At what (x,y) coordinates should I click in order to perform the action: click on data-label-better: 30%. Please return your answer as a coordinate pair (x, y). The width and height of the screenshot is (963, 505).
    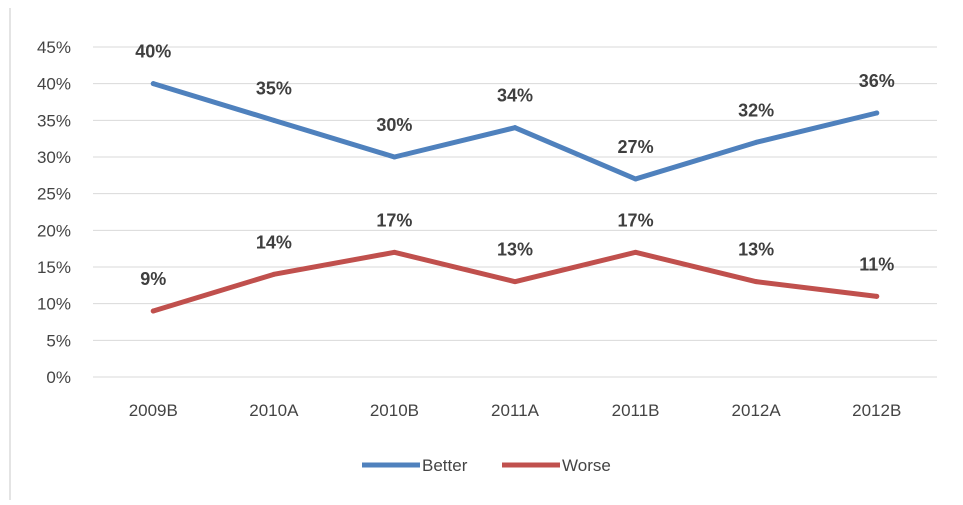
    Looking at the image, I should click on (394, 125).